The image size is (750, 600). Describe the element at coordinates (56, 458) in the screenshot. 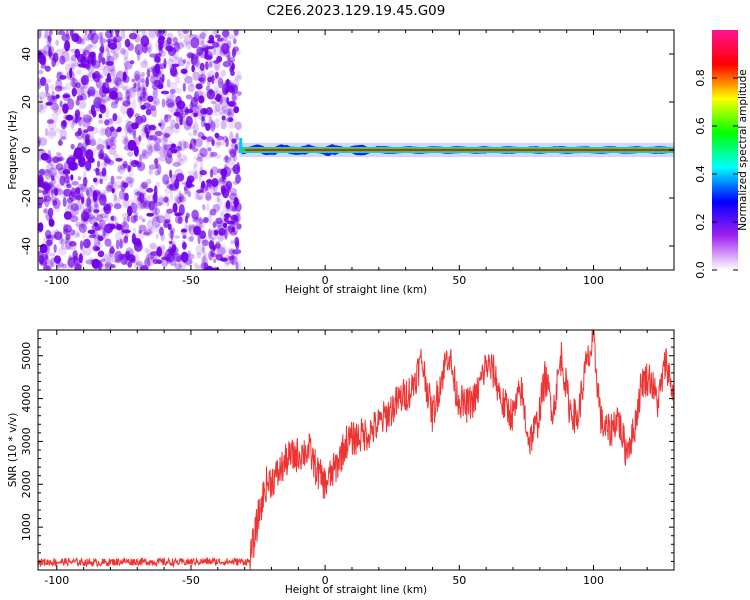

I see `tick: -100` at that location.